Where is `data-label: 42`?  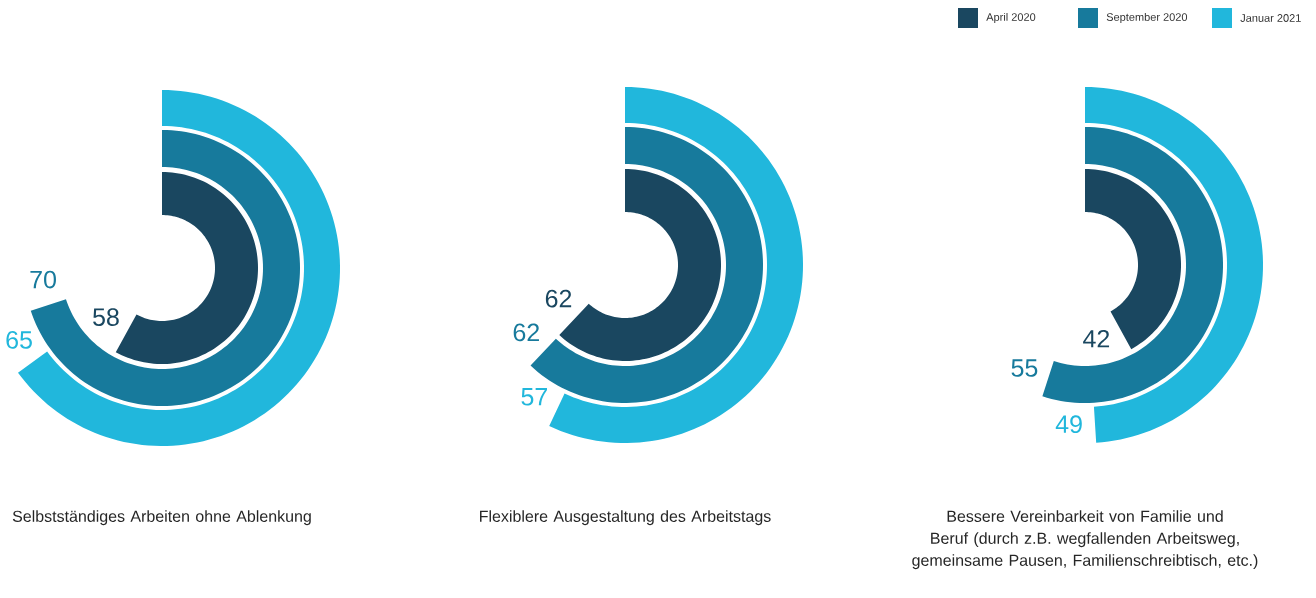
data-label: 42 is located at coordinates (1096, 338).